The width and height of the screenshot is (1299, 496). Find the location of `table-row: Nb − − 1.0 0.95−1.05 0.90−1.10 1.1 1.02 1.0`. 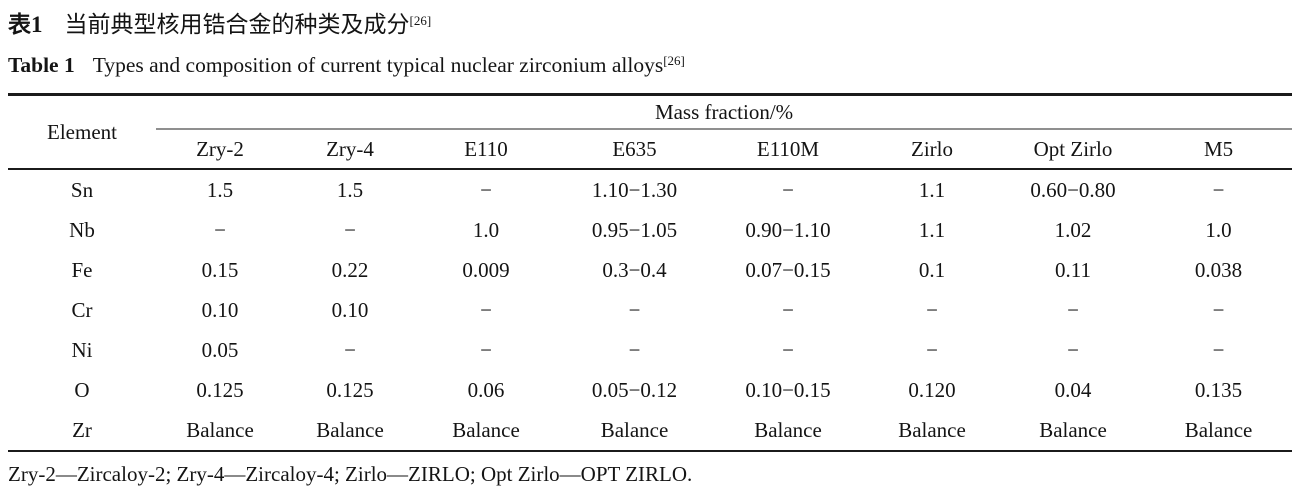

table-row: Nb − − 1.0 0.95−1.05 0.90−1.10 1.1 1.02 1.0 is located at coordinates (650, 230).